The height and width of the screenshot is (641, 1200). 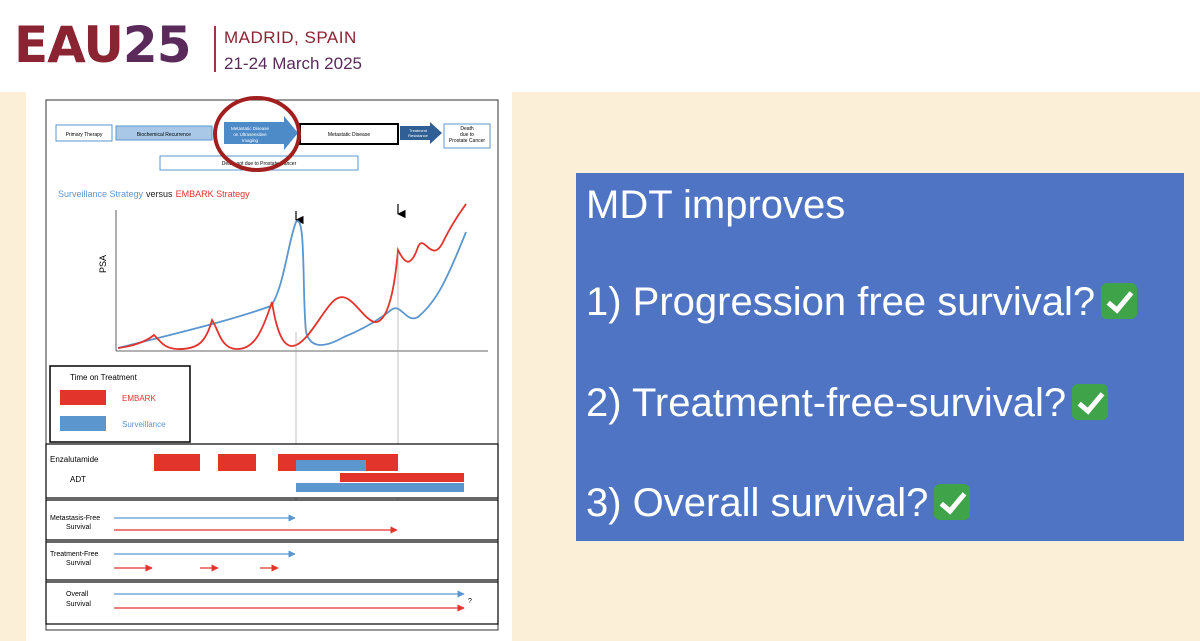 I want to click on os-question-mark: ?, so click(x=470, y=601).